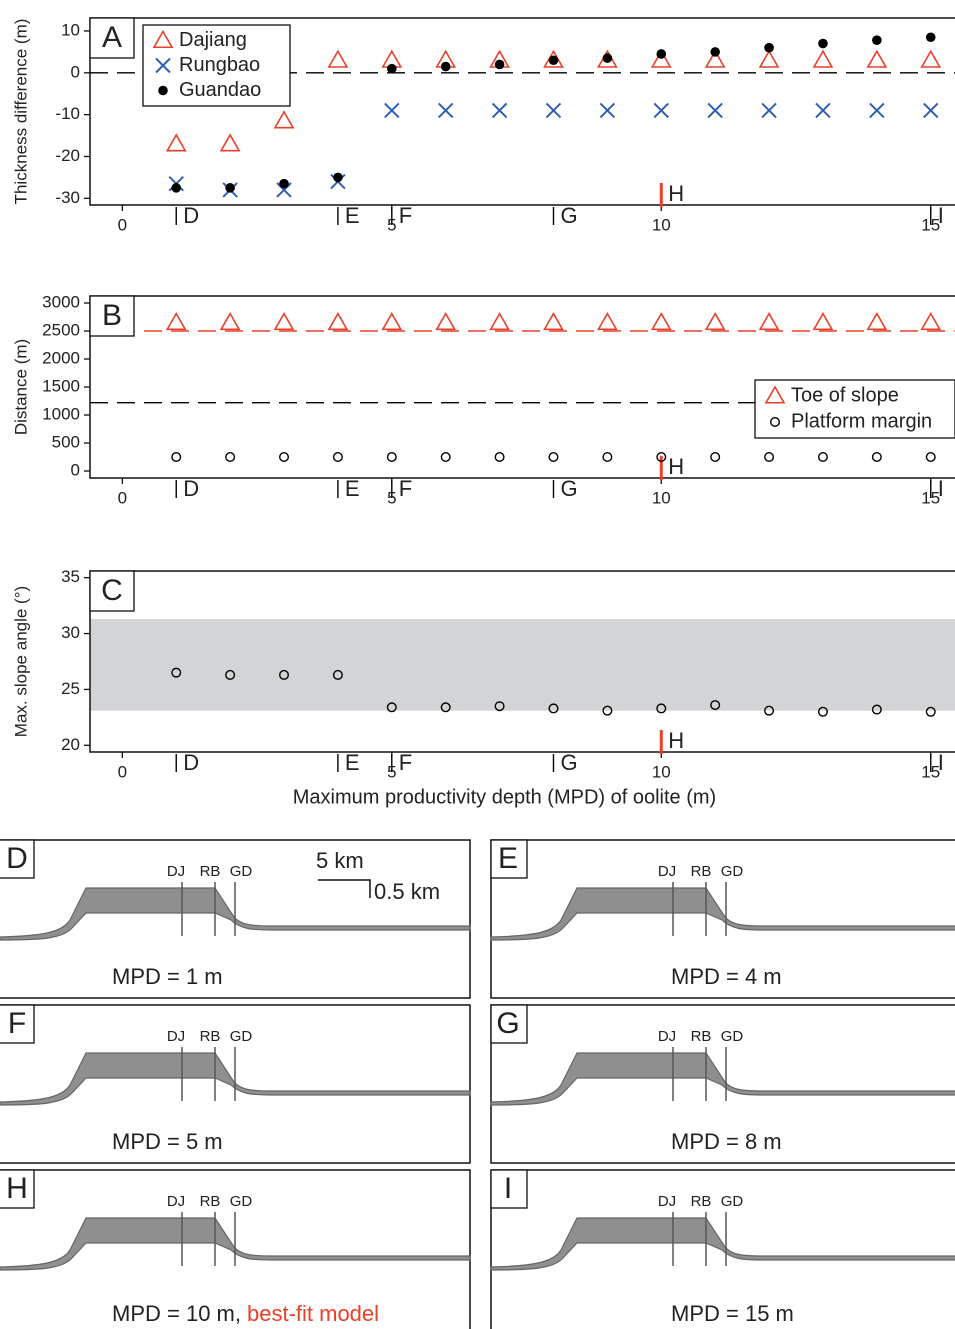 The width and height of the screenshot is (955, 1329). Describe the element at coordinates (70, 29) in the screenshot. I see `y-tick-label: 10` at that location.